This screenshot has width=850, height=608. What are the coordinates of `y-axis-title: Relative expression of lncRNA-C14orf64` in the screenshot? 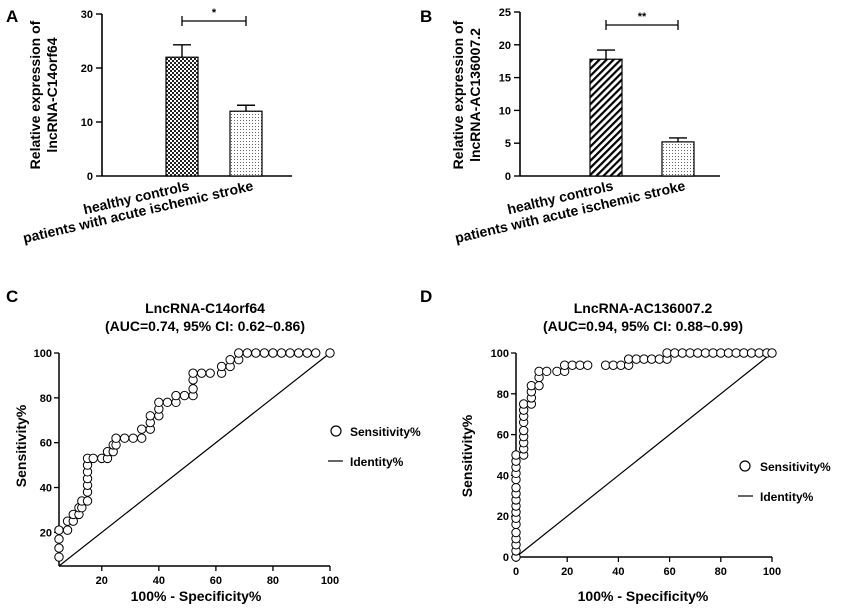 It's located at (43, 94).